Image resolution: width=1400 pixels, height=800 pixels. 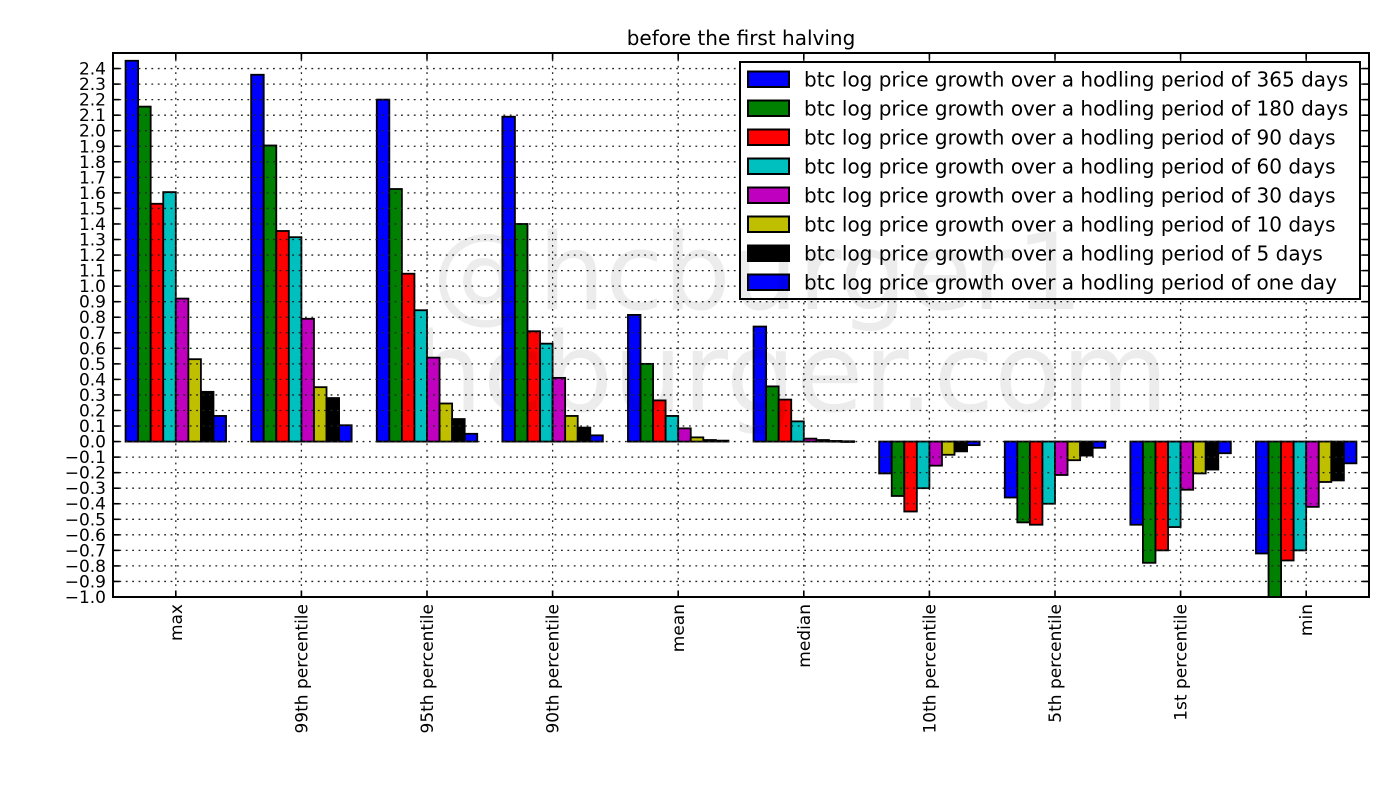 What do you see at coordinates (92, 70) in the screenshot?
I see `ytick-label: 2.4` at bounding box center [92, 70].